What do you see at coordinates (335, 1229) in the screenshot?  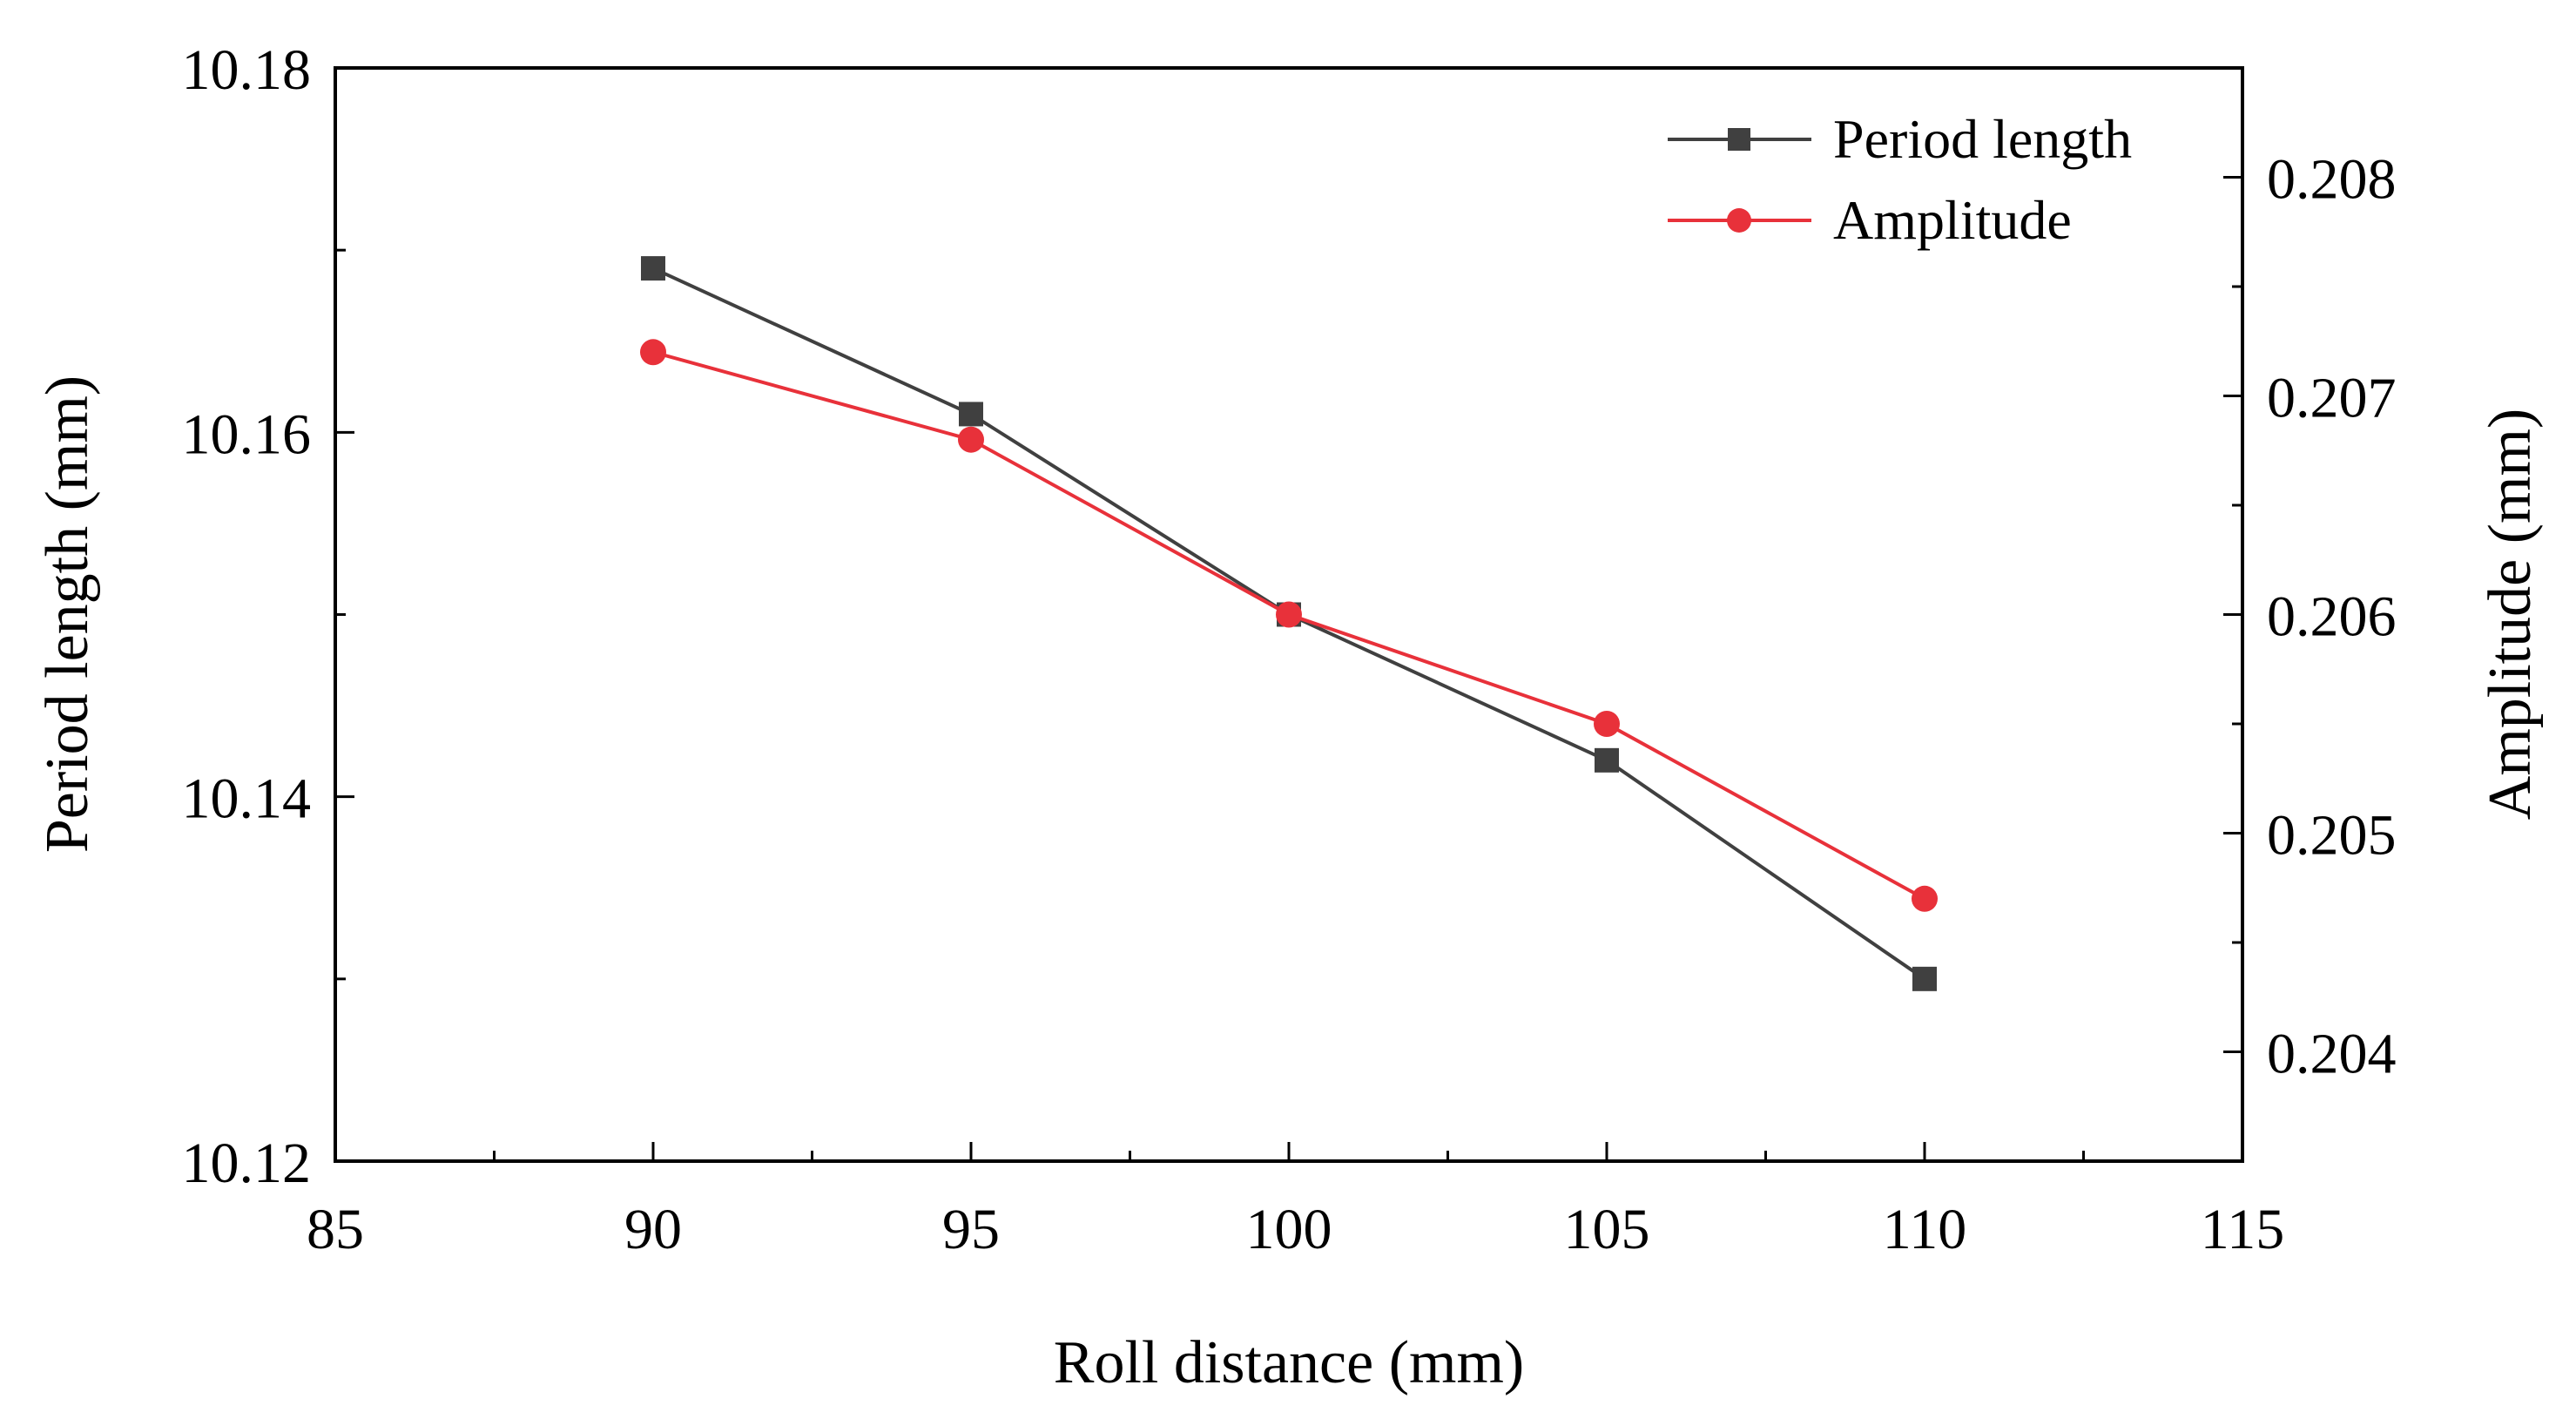 I see `x-tick-label: 85` at bounding box center [335, 1229].